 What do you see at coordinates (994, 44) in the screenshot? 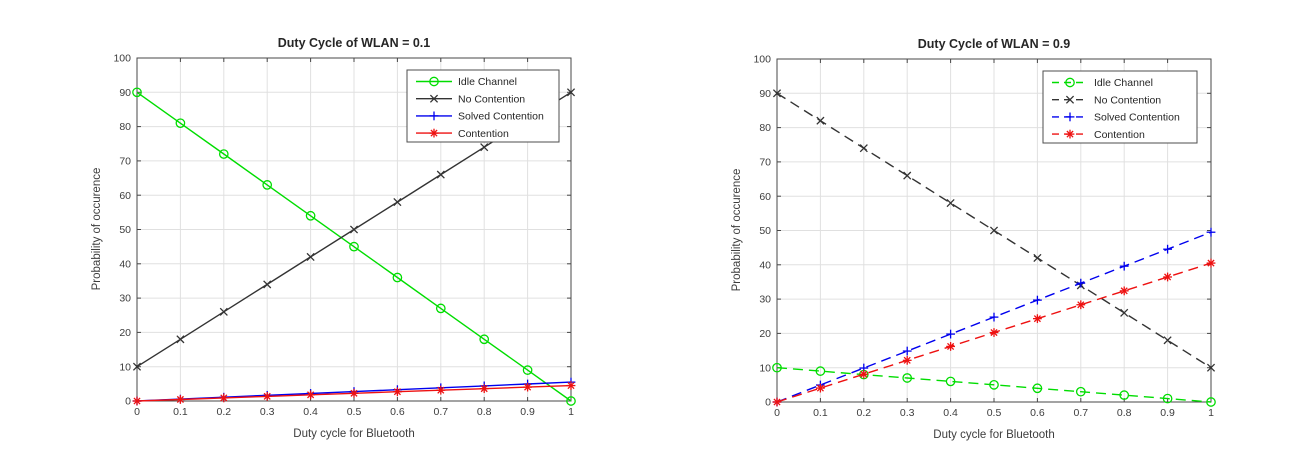
I see `chart-title: Duty Cycle of WLAN = 0.9` at bounding box center [994, 44].